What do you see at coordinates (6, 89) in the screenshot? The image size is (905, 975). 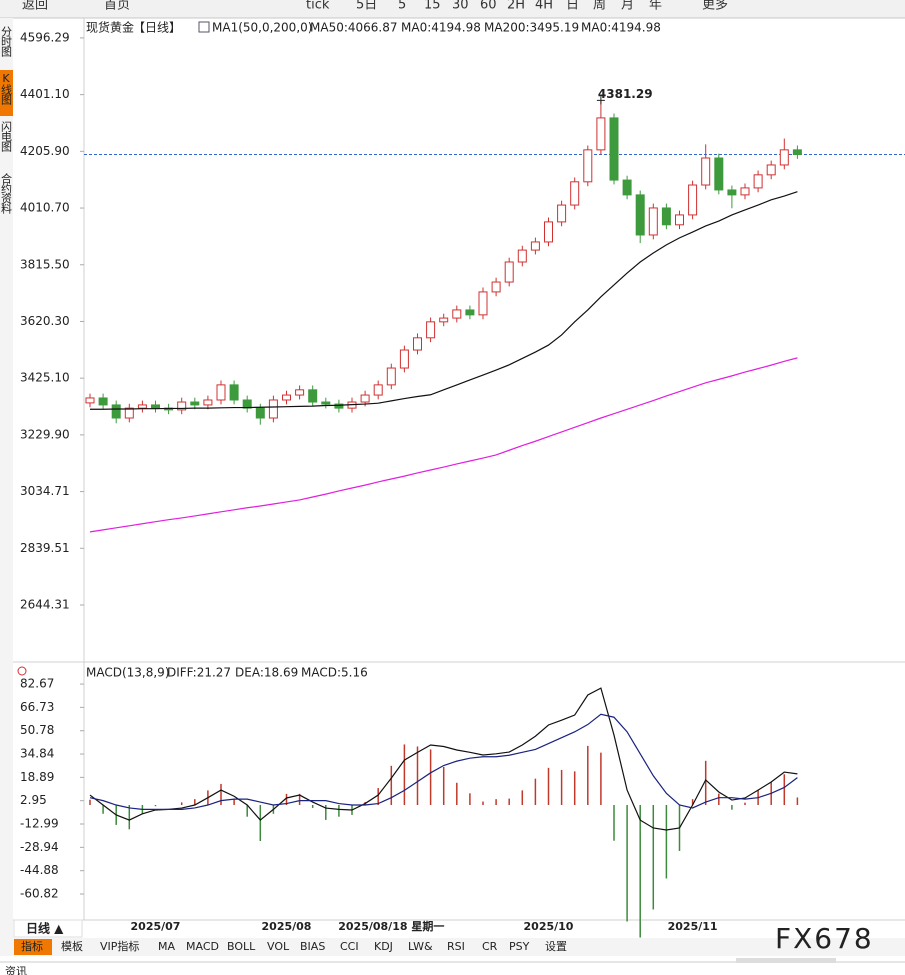 I see `side-tab: K线图` at bounding box center [6, 89].